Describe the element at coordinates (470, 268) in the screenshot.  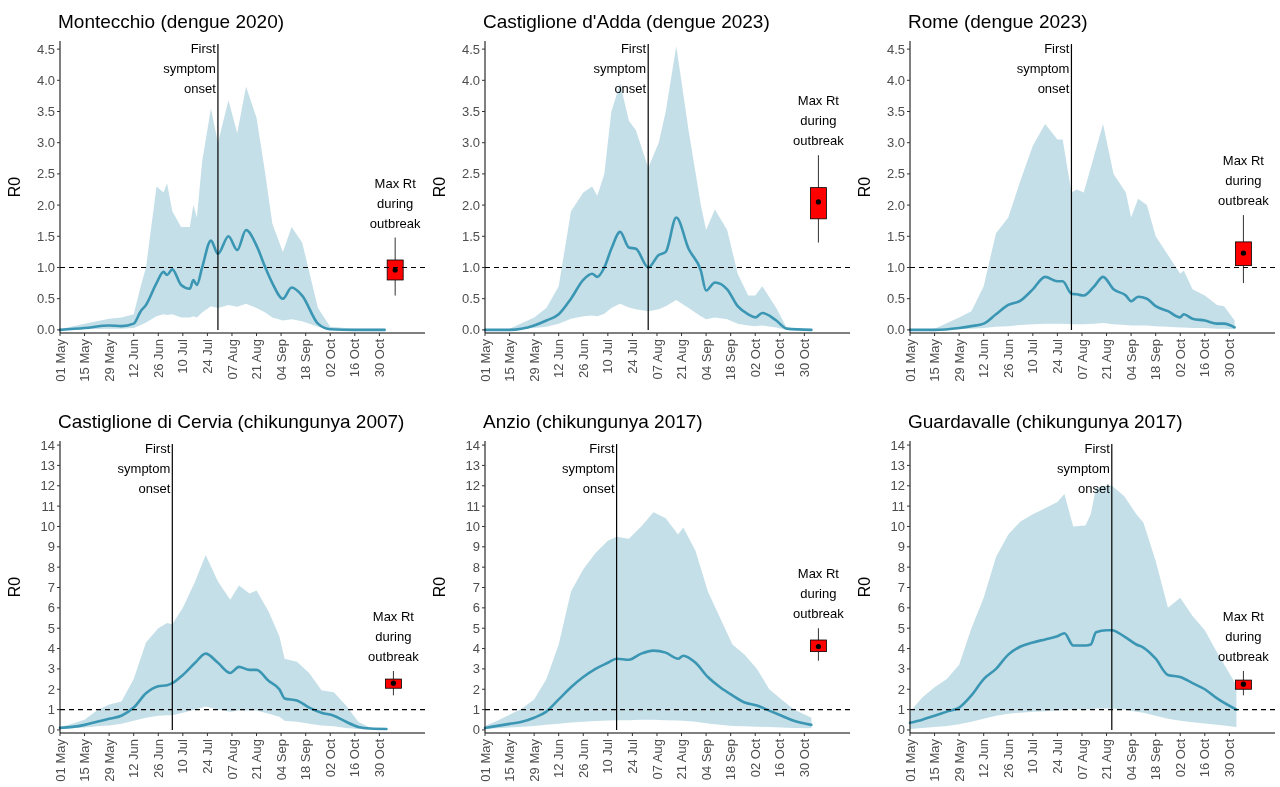
I see `y-tick-label: 1.0` at that location.